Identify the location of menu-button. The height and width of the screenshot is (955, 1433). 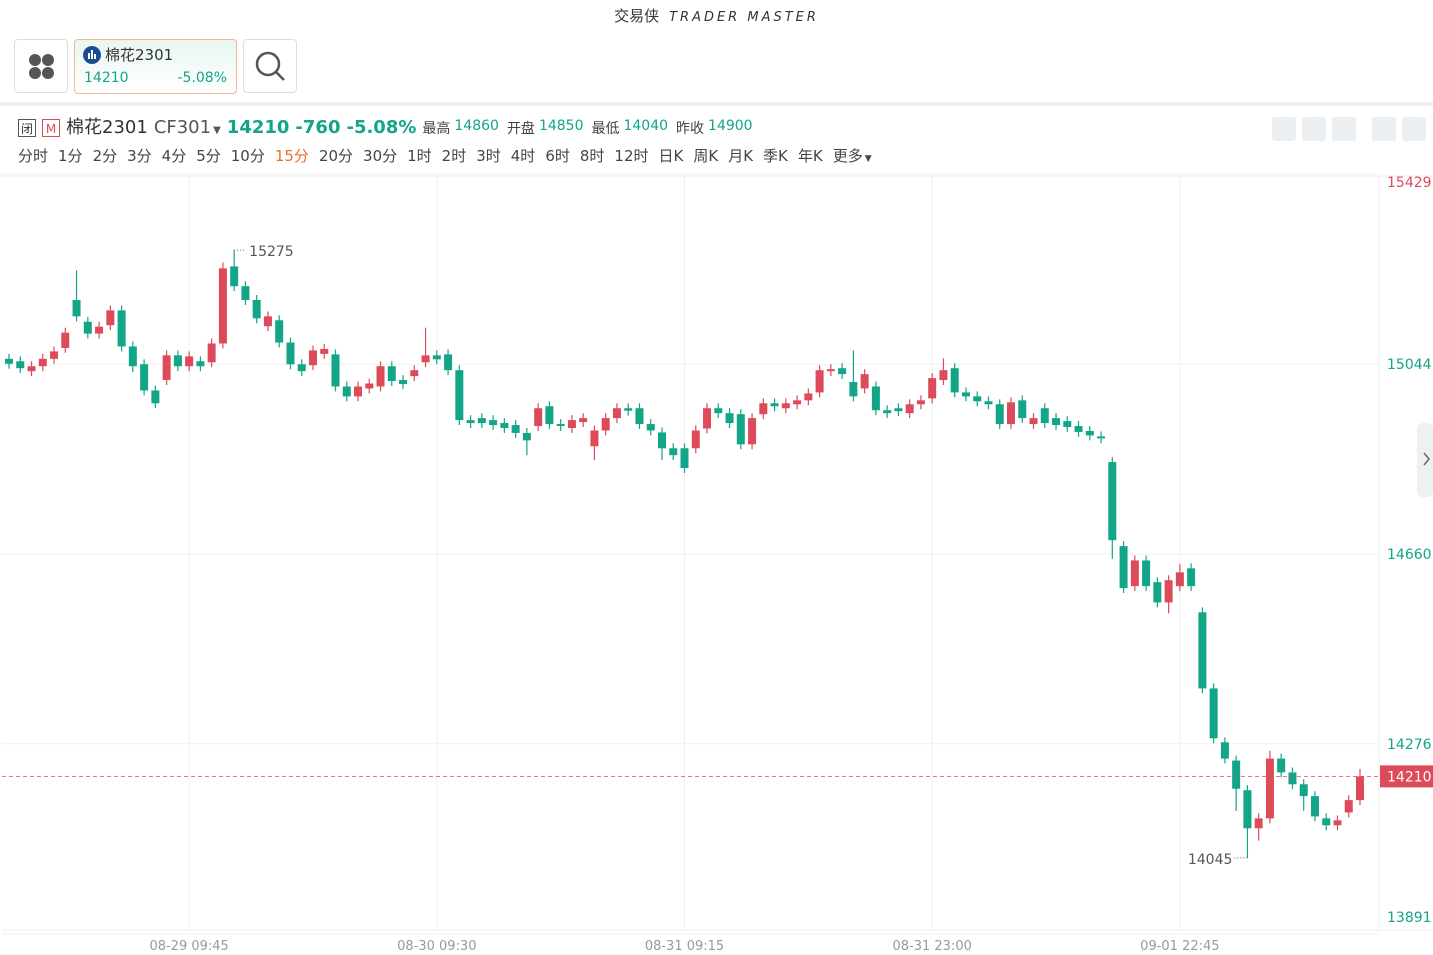
(41, 66).